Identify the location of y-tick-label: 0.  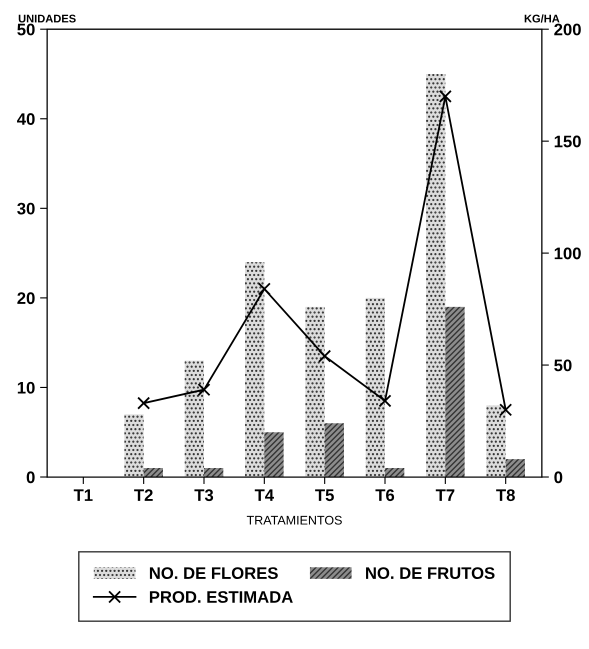
(30, 477).